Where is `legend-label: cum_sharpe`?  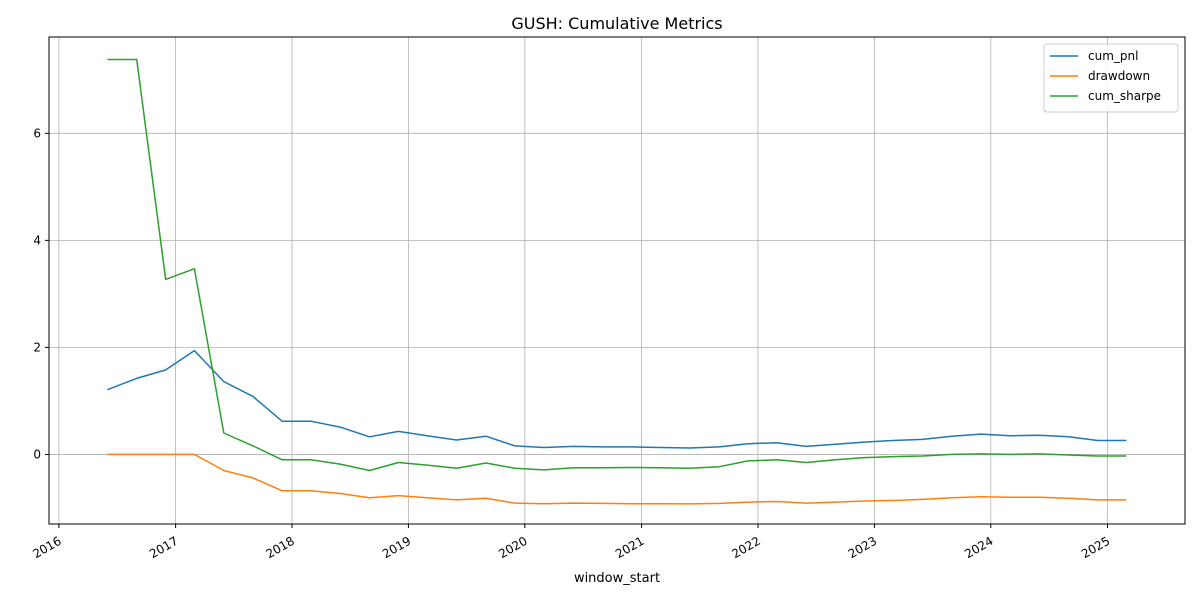
legend-label: cum_sharpe is located at coordinates (1124, 96).